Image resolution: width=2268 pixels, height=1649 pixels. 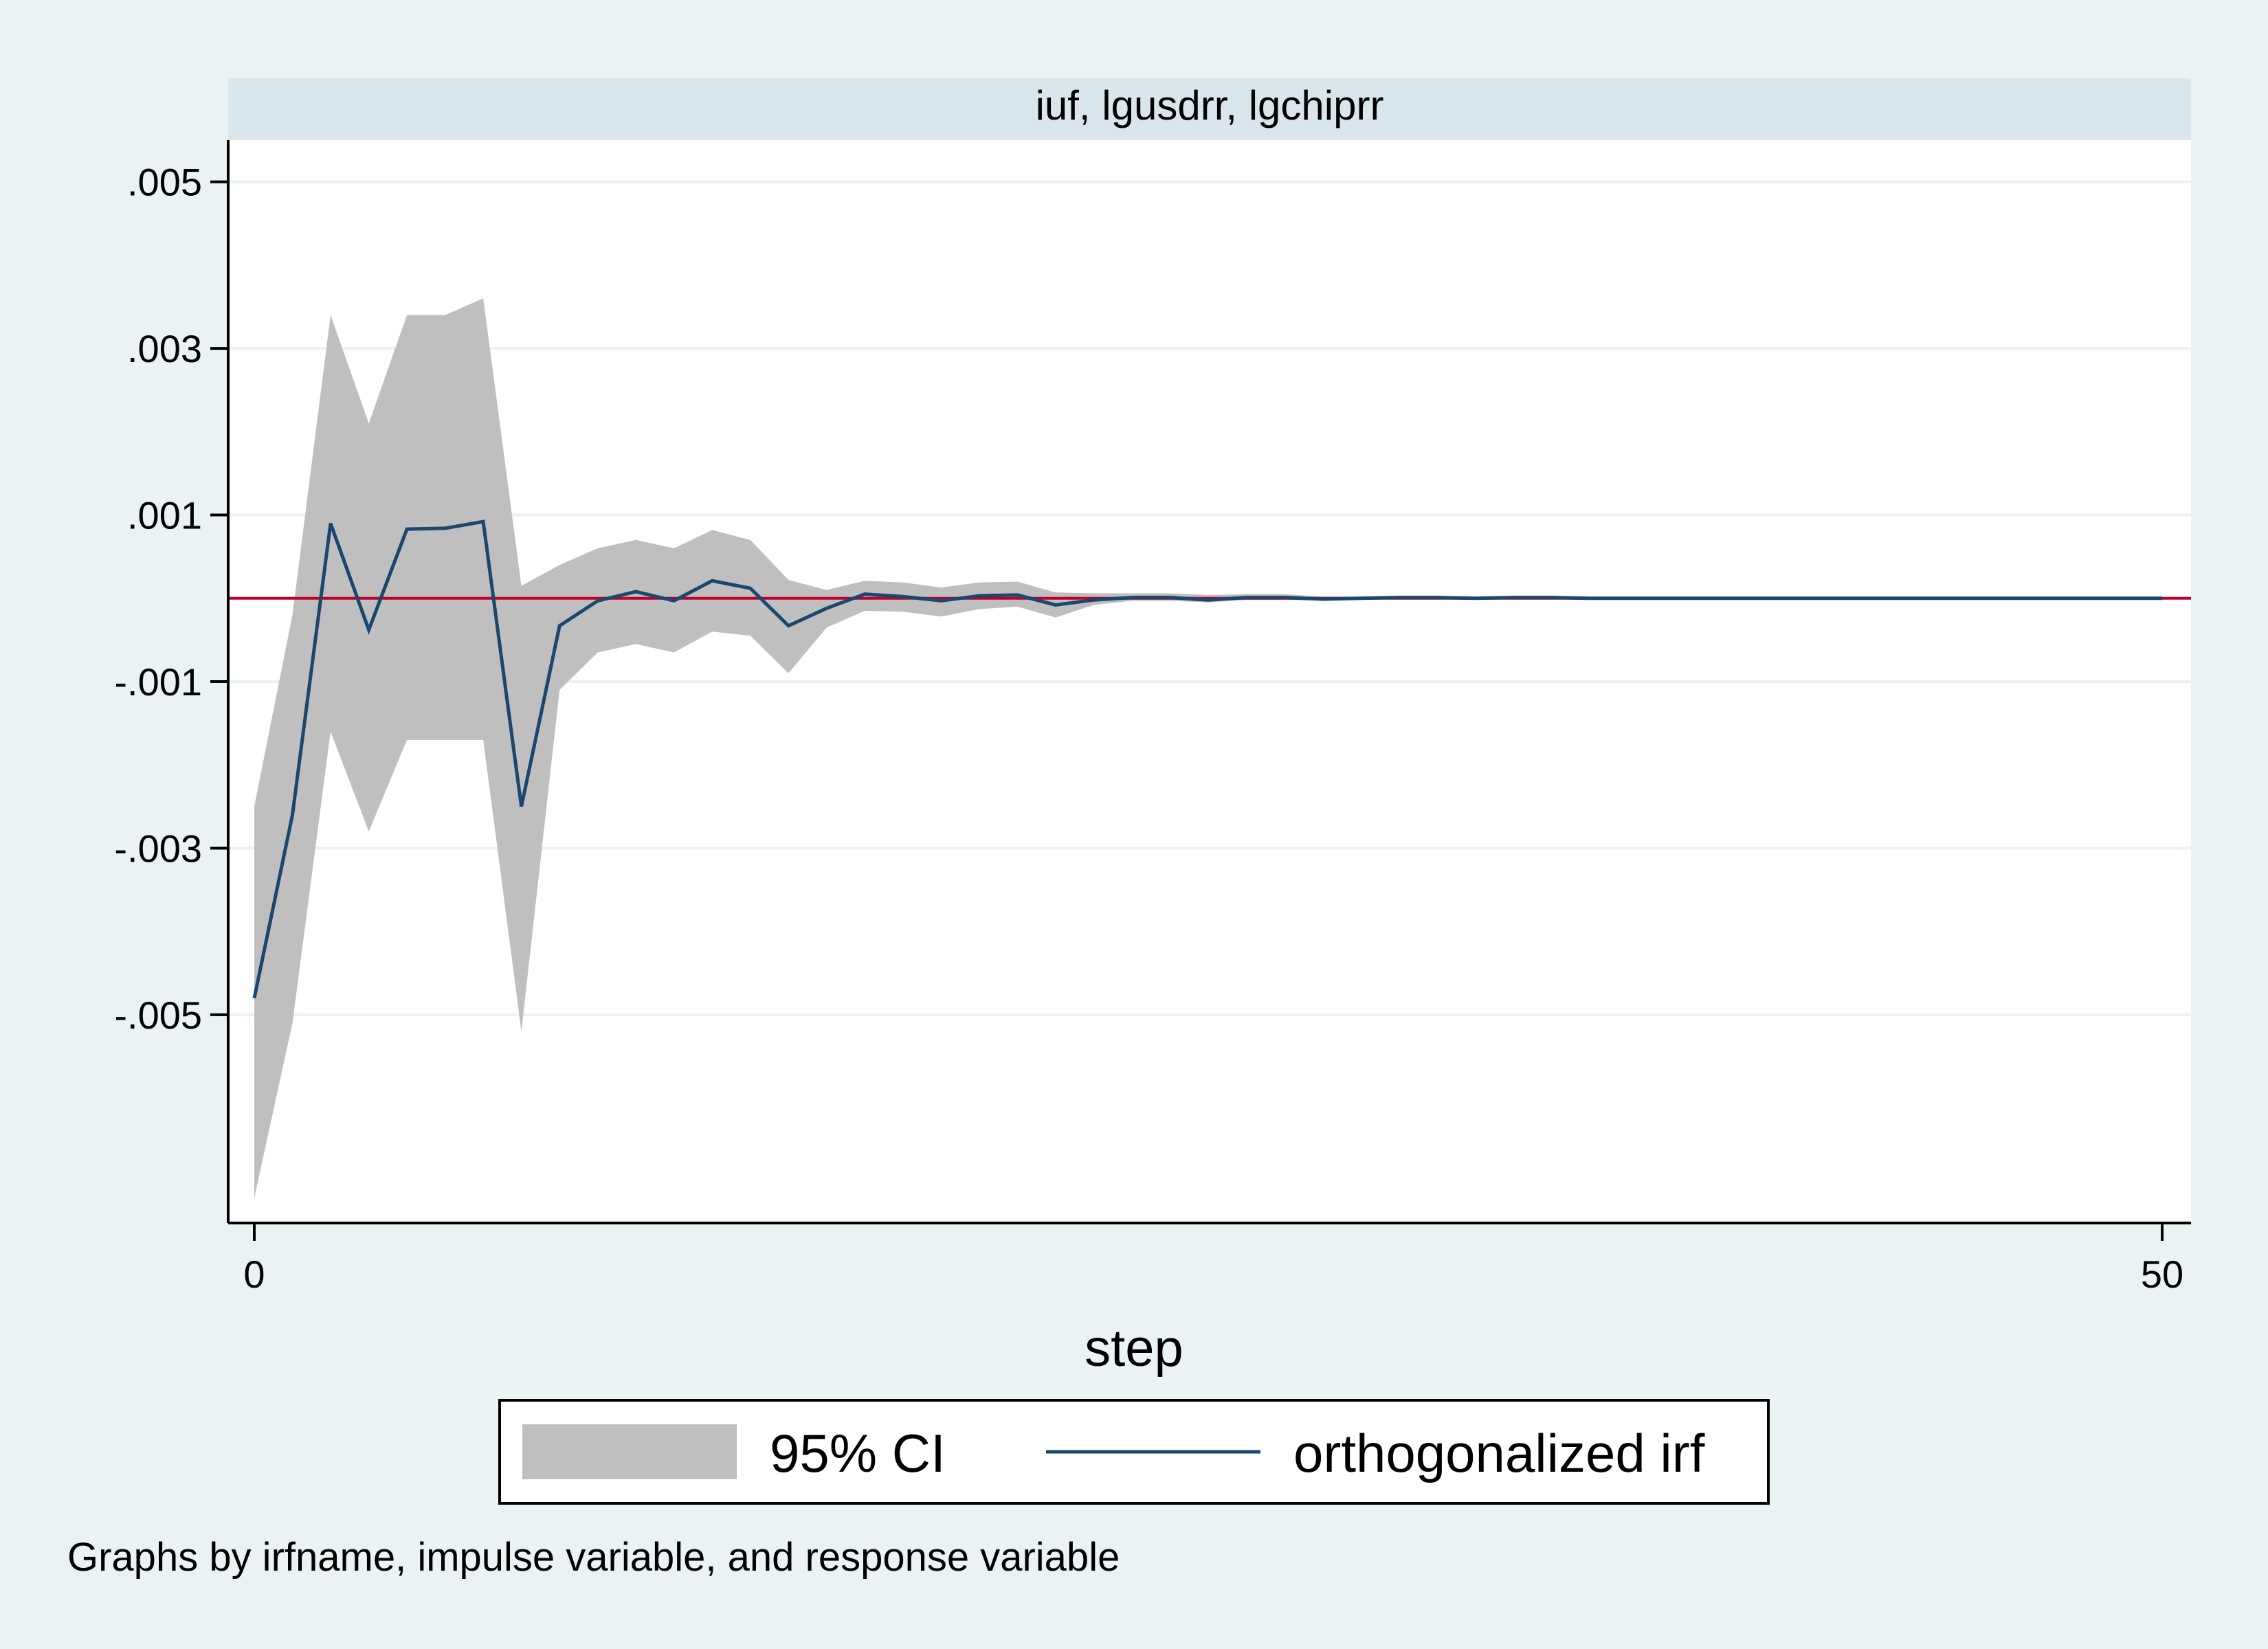 I want to click on y-tick-label: -.001, so click(x=158, y=682).